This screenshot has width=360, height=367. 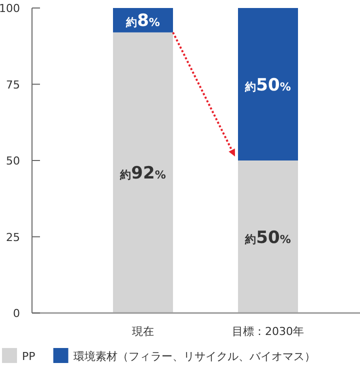 I want to click on legend-label: 環境素材（フィラー、リサイクル、バイオマス）, so click(x=194, y=356).